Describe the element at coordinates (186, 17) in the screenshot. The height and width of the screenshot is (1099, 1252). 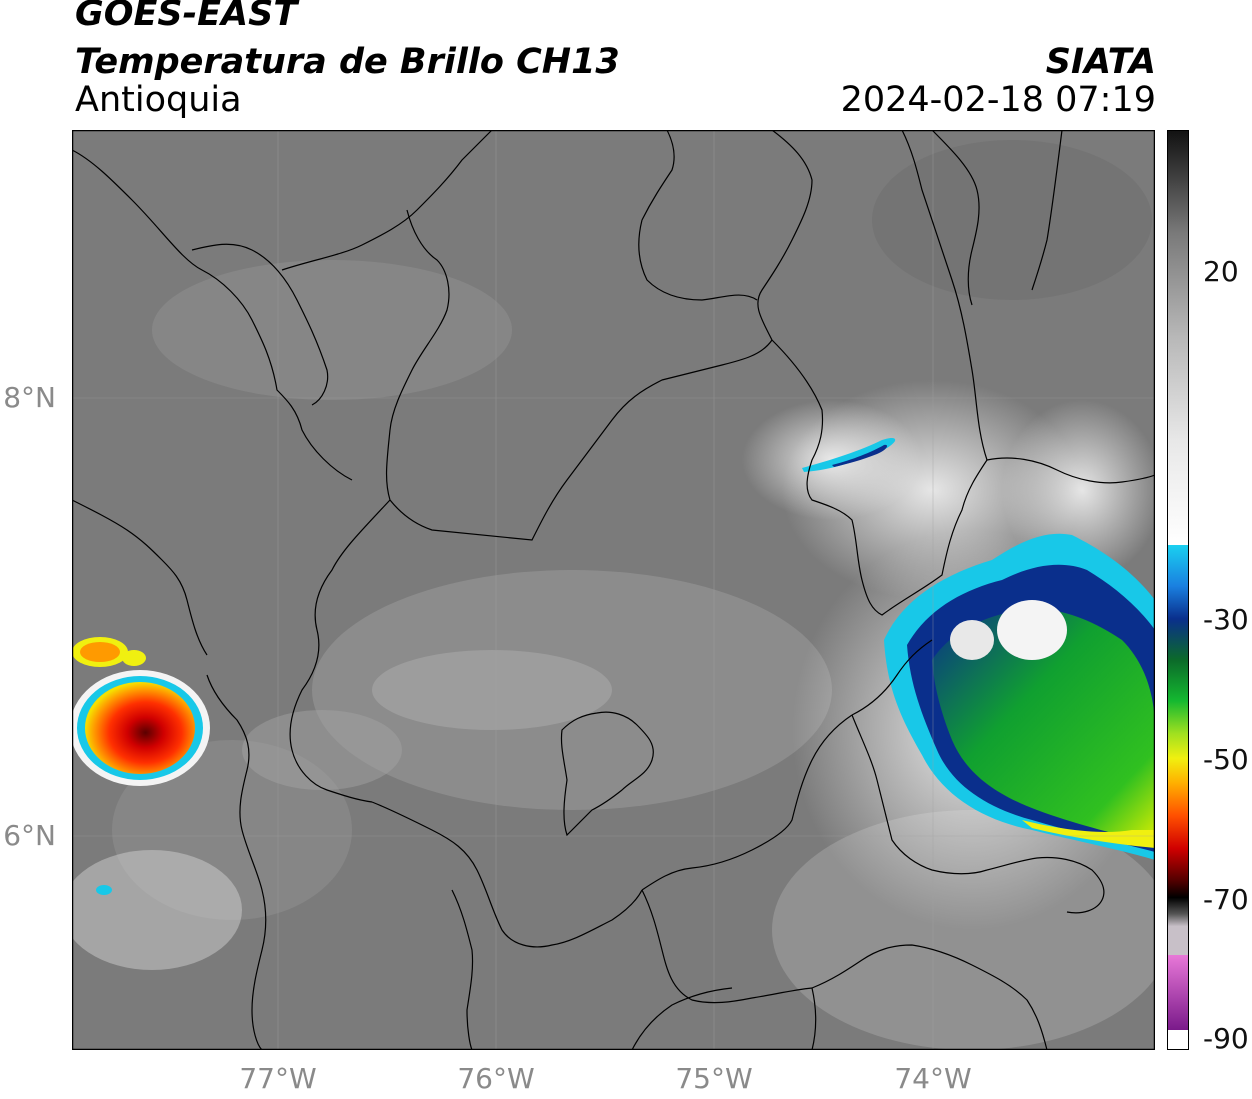
I see `title-satellite: GOES-EAST` at that location.